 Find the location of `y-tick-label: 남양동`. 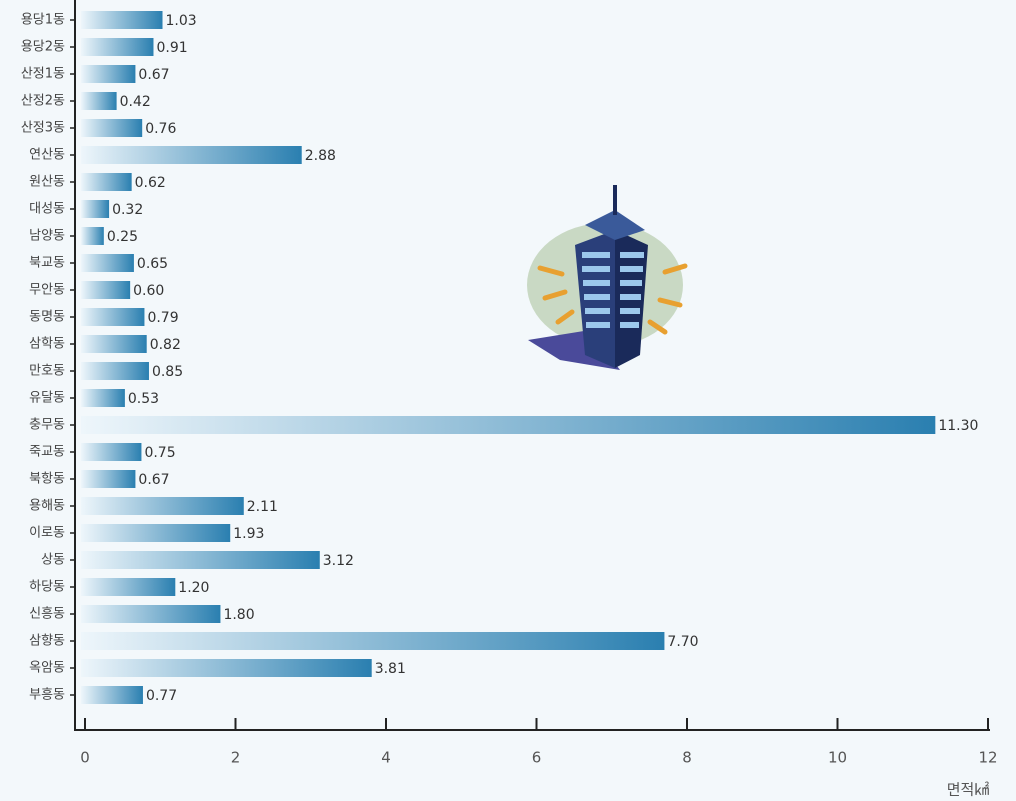

y-tick-label: 남양동 is located at coordinates (47, 236).